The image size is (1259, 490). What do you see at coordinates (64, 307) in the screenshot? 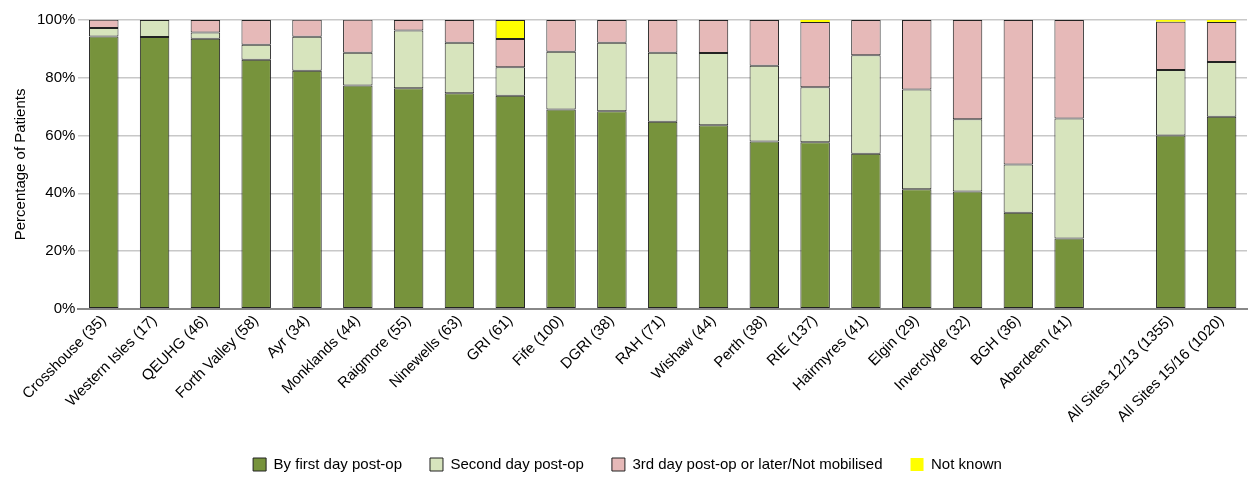
I see `y-tick-label: 0%` at bounding box center [64, 307].